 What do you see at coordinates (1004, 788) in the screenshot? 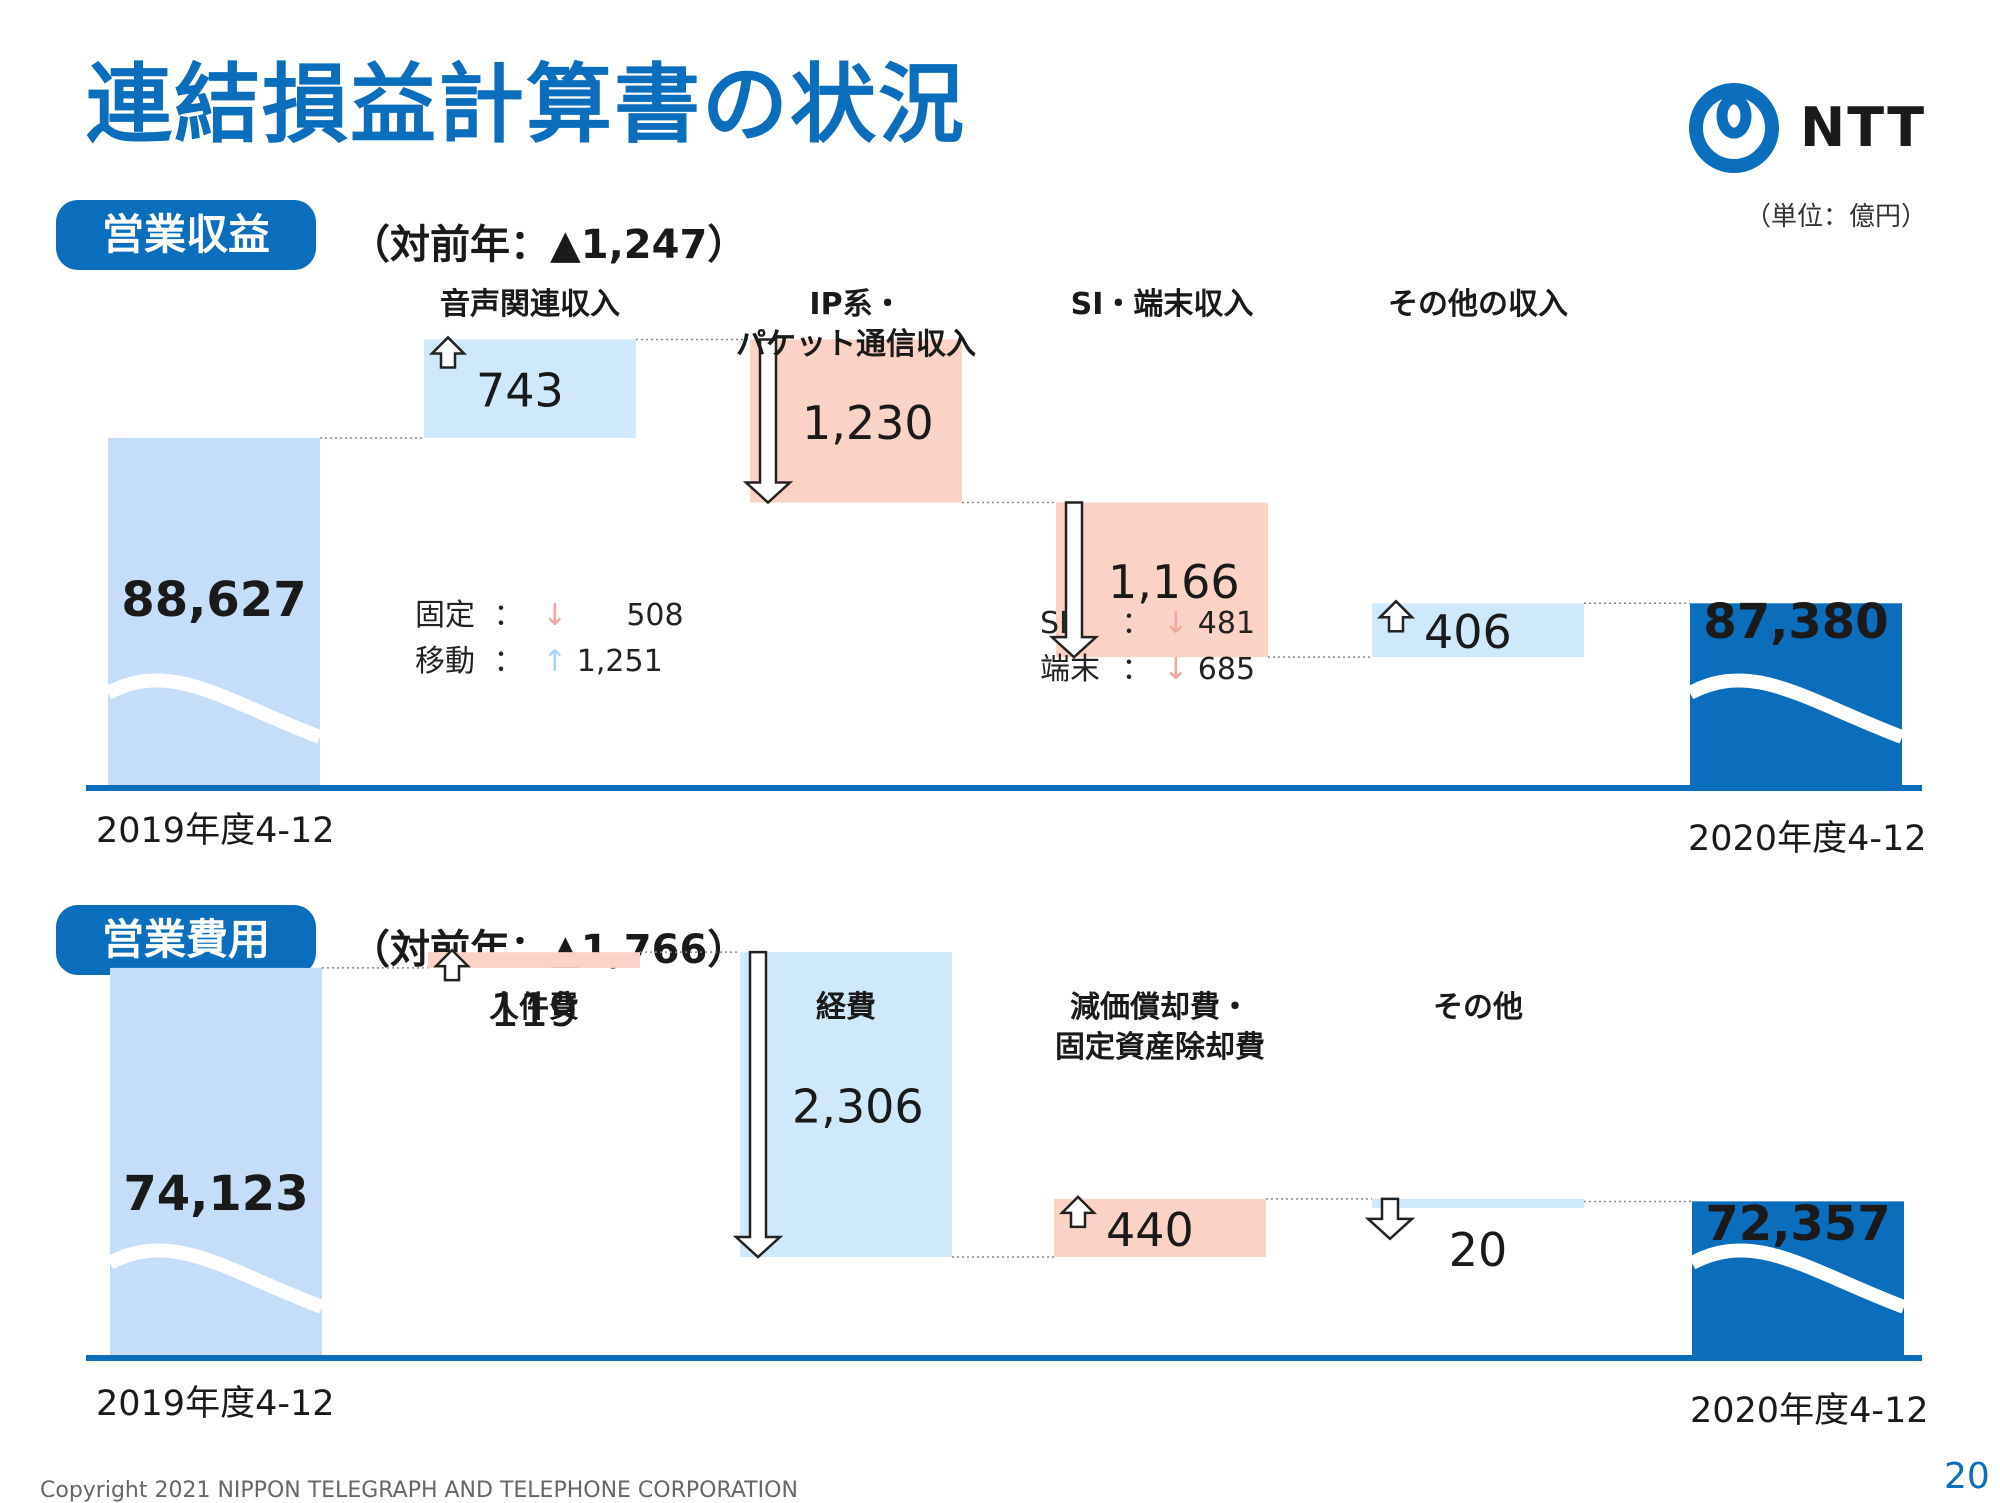
I see `revenue-axis-line` at bounding box center [1004, 788].